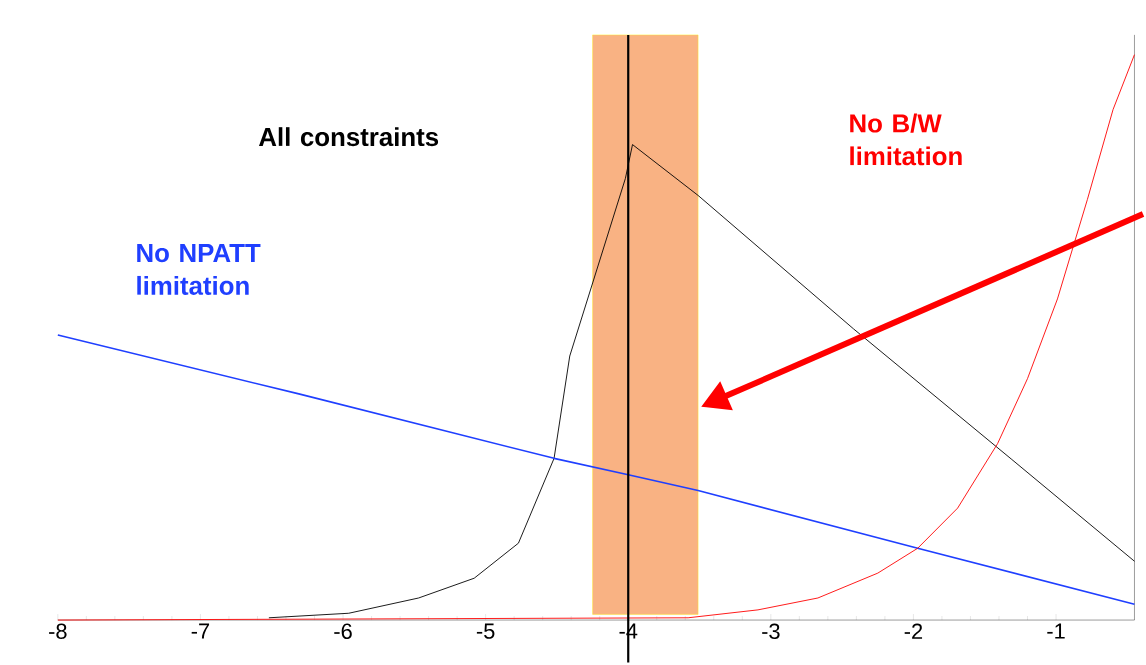 This screenshot has height=665, width=1146. What do you see at coordinates (913, 631) in the screenshot?
I see `x-tick-label: -2` at bounding box center [913, 631].